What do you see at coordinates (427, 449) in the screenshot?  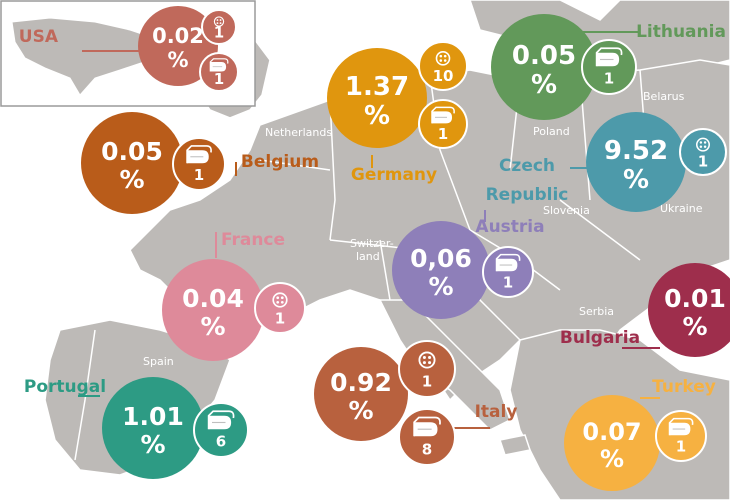 I see `badge-count-italy-1: 8` at bounding box center [427, 449].